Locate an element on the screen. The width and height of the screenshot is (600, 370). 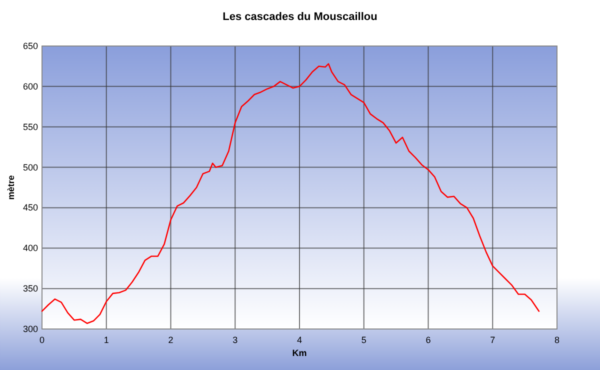
y-tick-label: 350 is located at coordinates (30, 289).